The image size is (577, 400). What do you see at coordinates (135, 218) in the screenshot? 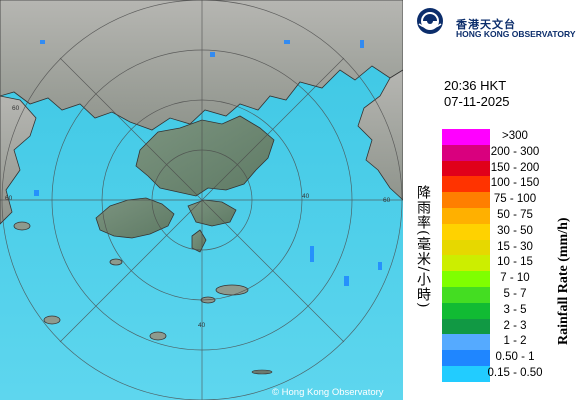
I see `lantau-island` at bounding box center [135, 218].